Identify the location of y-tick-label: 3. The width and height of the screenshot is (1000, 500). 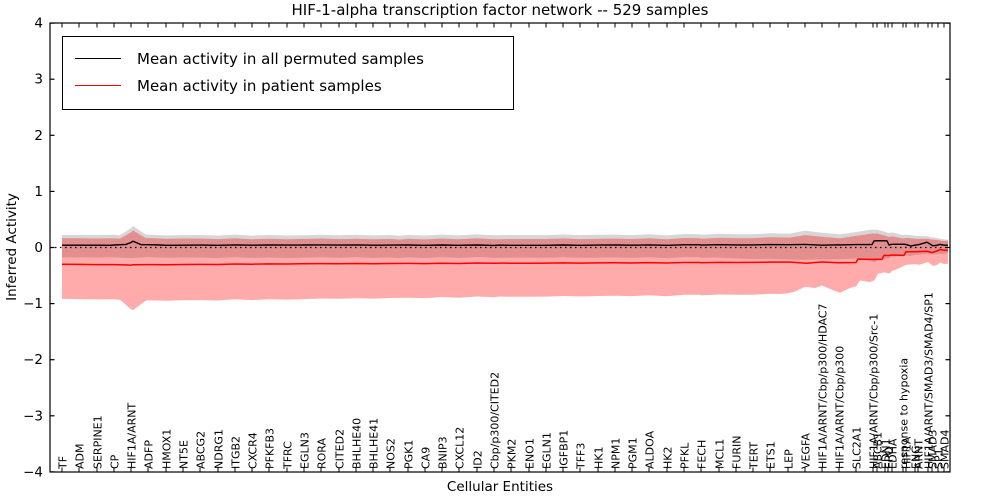
(38, 80).